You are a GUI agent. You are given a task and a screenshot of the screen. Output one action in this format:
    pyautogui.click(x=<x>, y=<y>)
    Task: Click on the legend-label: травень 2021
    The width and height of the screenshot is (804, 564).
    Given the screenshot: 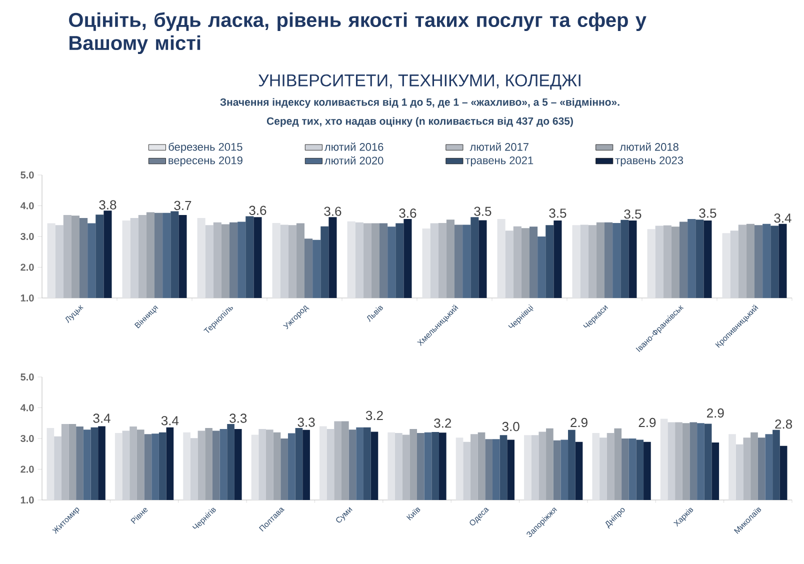 What is the action you would take?
    pyautogui.click(x=499, y=161)
    